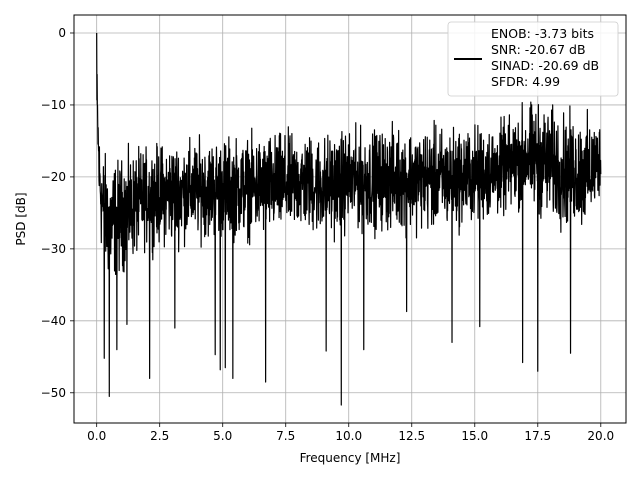  What do you see at coordinates (53, 393) in the screenshot?
I see `y-tick-label: −50` at bounding box center [53, 393].